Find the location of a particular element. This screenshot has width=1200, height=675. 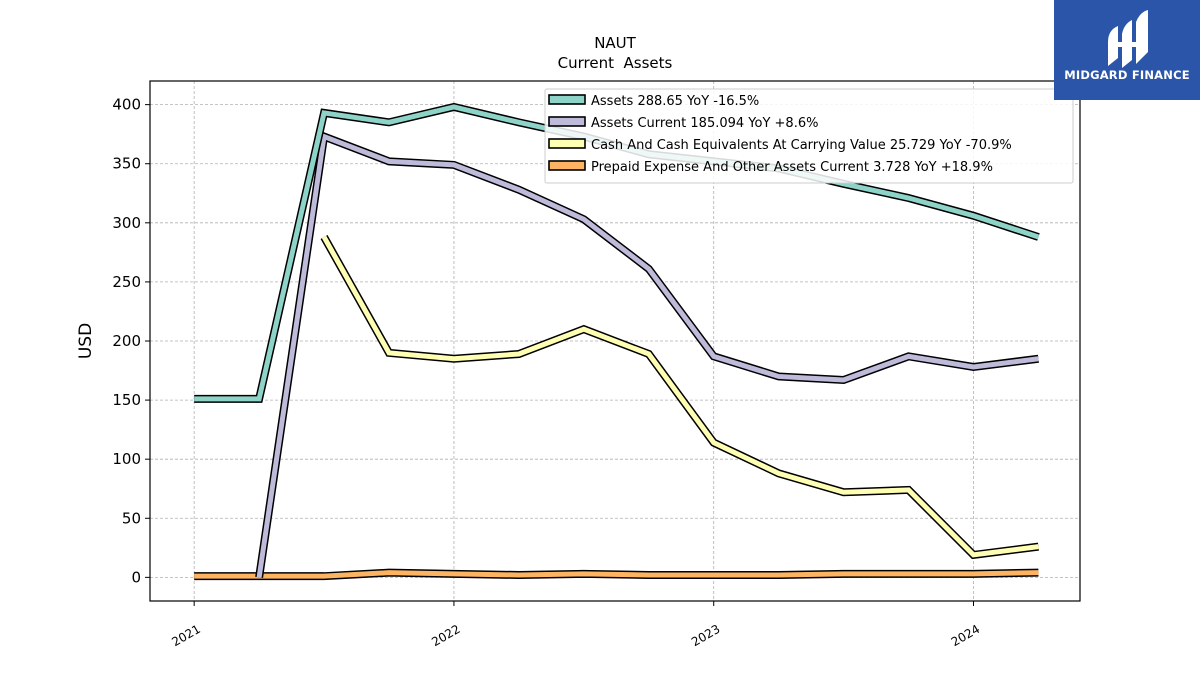

x-tick-label: 2023 is located at coordinates (705, 635).